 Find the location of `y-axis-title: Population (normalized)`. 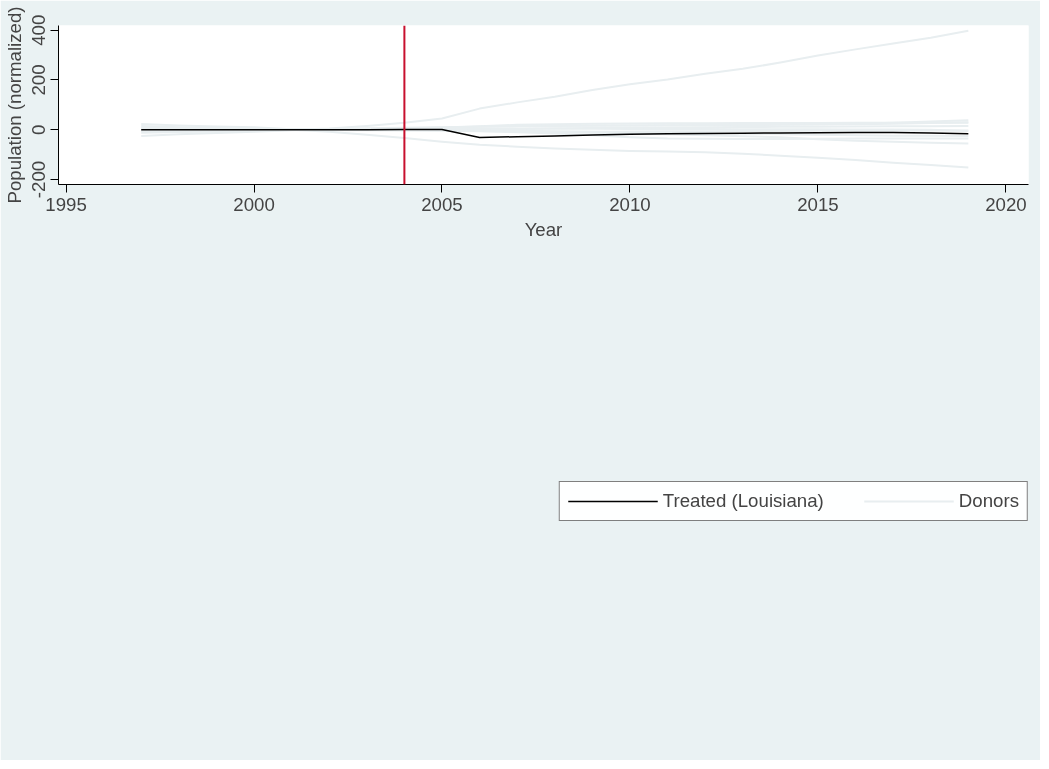

y-axis-title: Population (normalized) is located at coordinates (14, 105).